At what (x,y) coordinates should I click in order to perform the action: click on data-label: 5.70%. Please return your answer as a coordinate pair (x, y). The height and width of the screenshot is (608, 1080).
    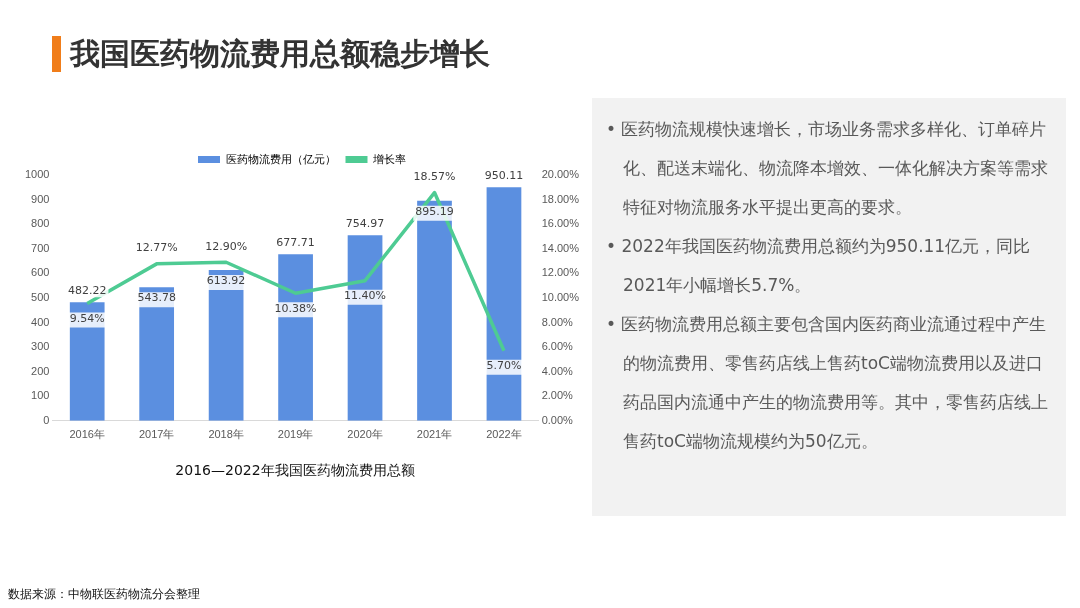
    Looking at the image, I should click on (504, 366).